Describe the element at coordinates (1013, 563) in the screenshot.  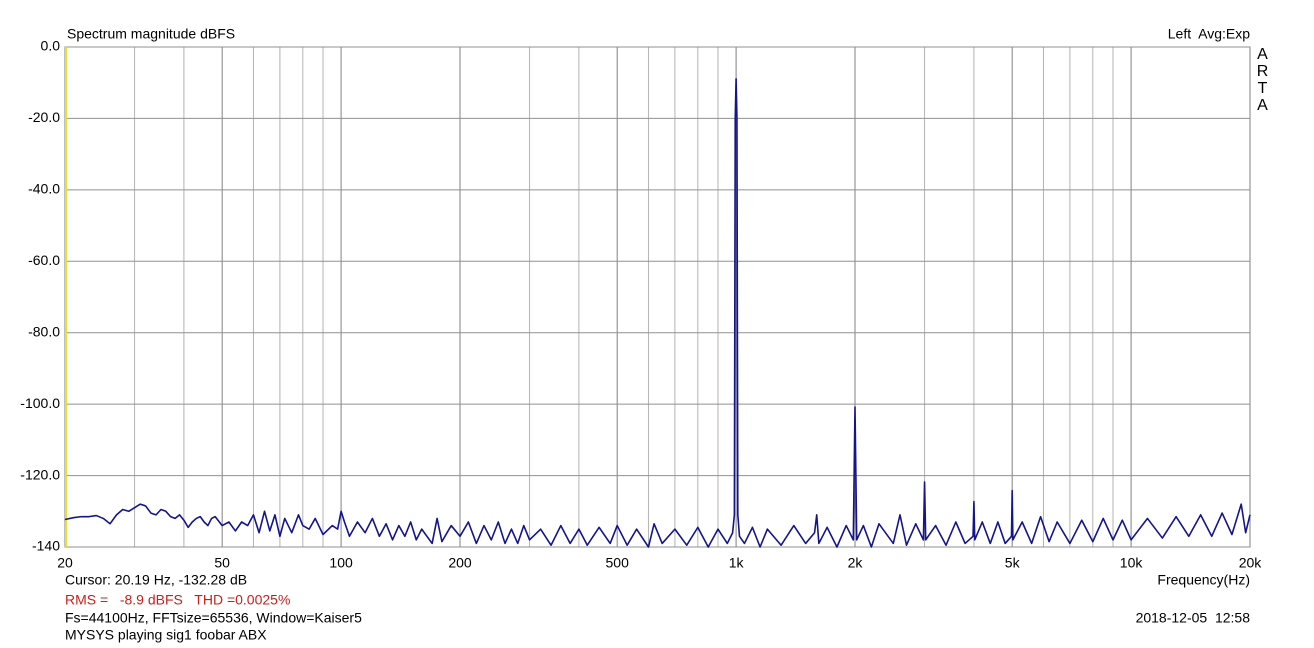
I see `x-tick-label: 5k` at that location.